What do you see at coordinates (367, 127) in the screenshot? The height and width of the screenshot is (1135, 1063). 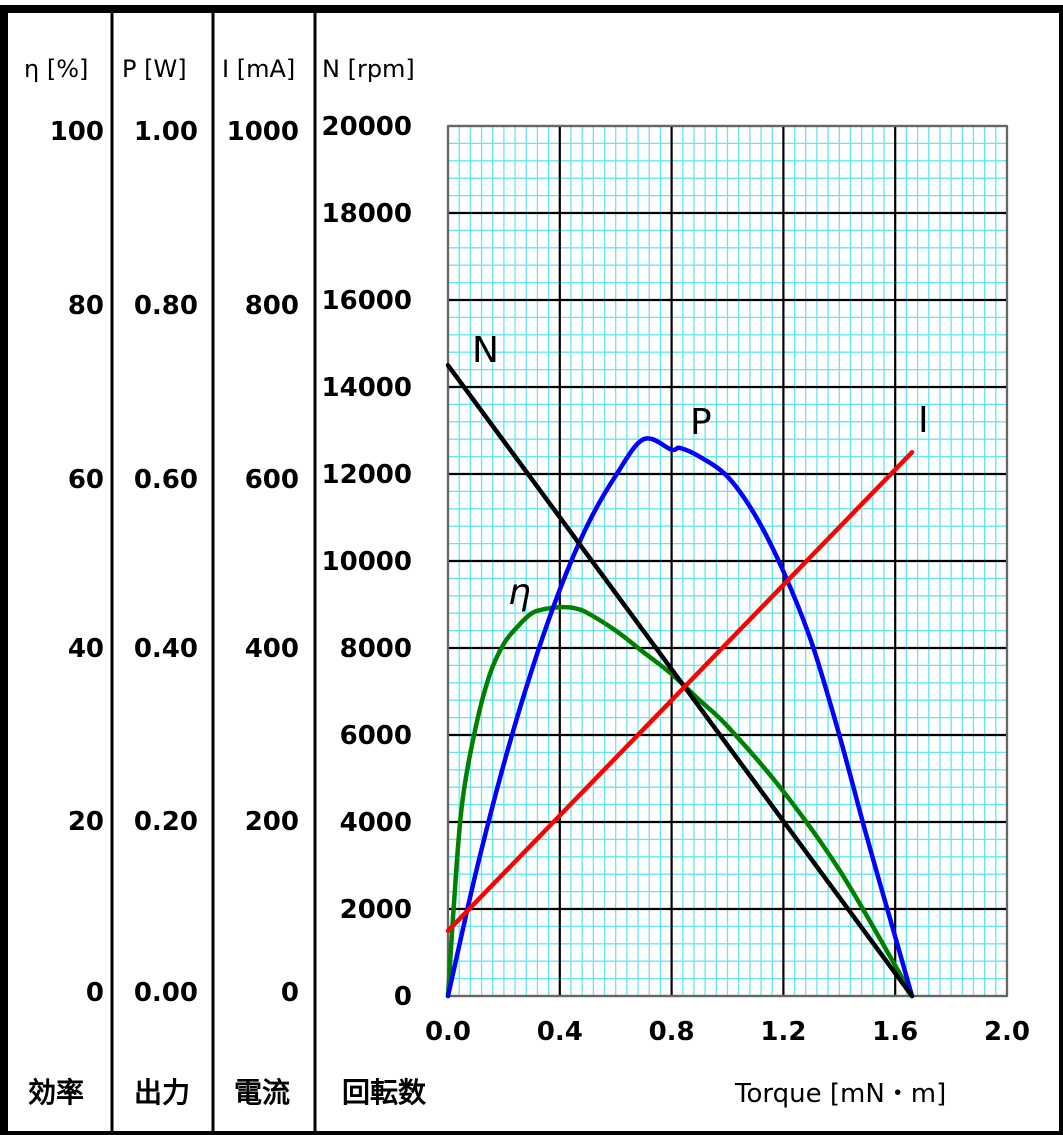 I see `speed-tick-label: 20000` at bounding box center [367, 127].